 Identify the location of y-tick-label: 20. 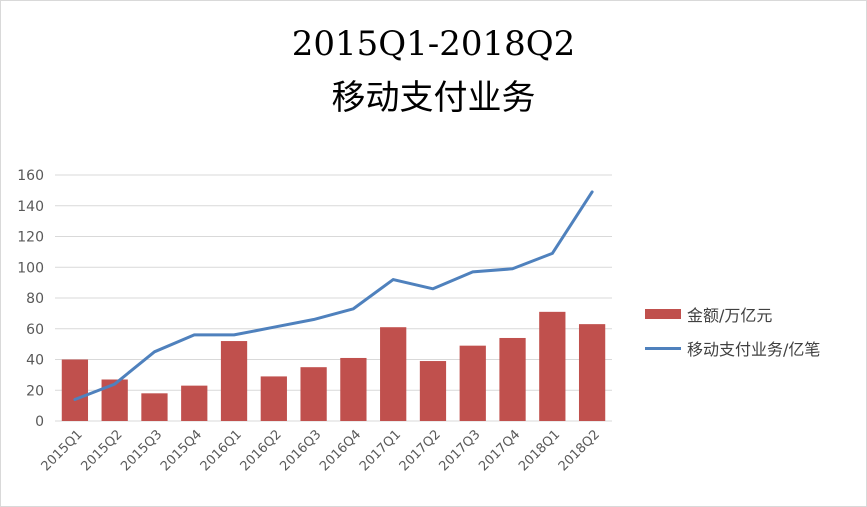
(35, 391).